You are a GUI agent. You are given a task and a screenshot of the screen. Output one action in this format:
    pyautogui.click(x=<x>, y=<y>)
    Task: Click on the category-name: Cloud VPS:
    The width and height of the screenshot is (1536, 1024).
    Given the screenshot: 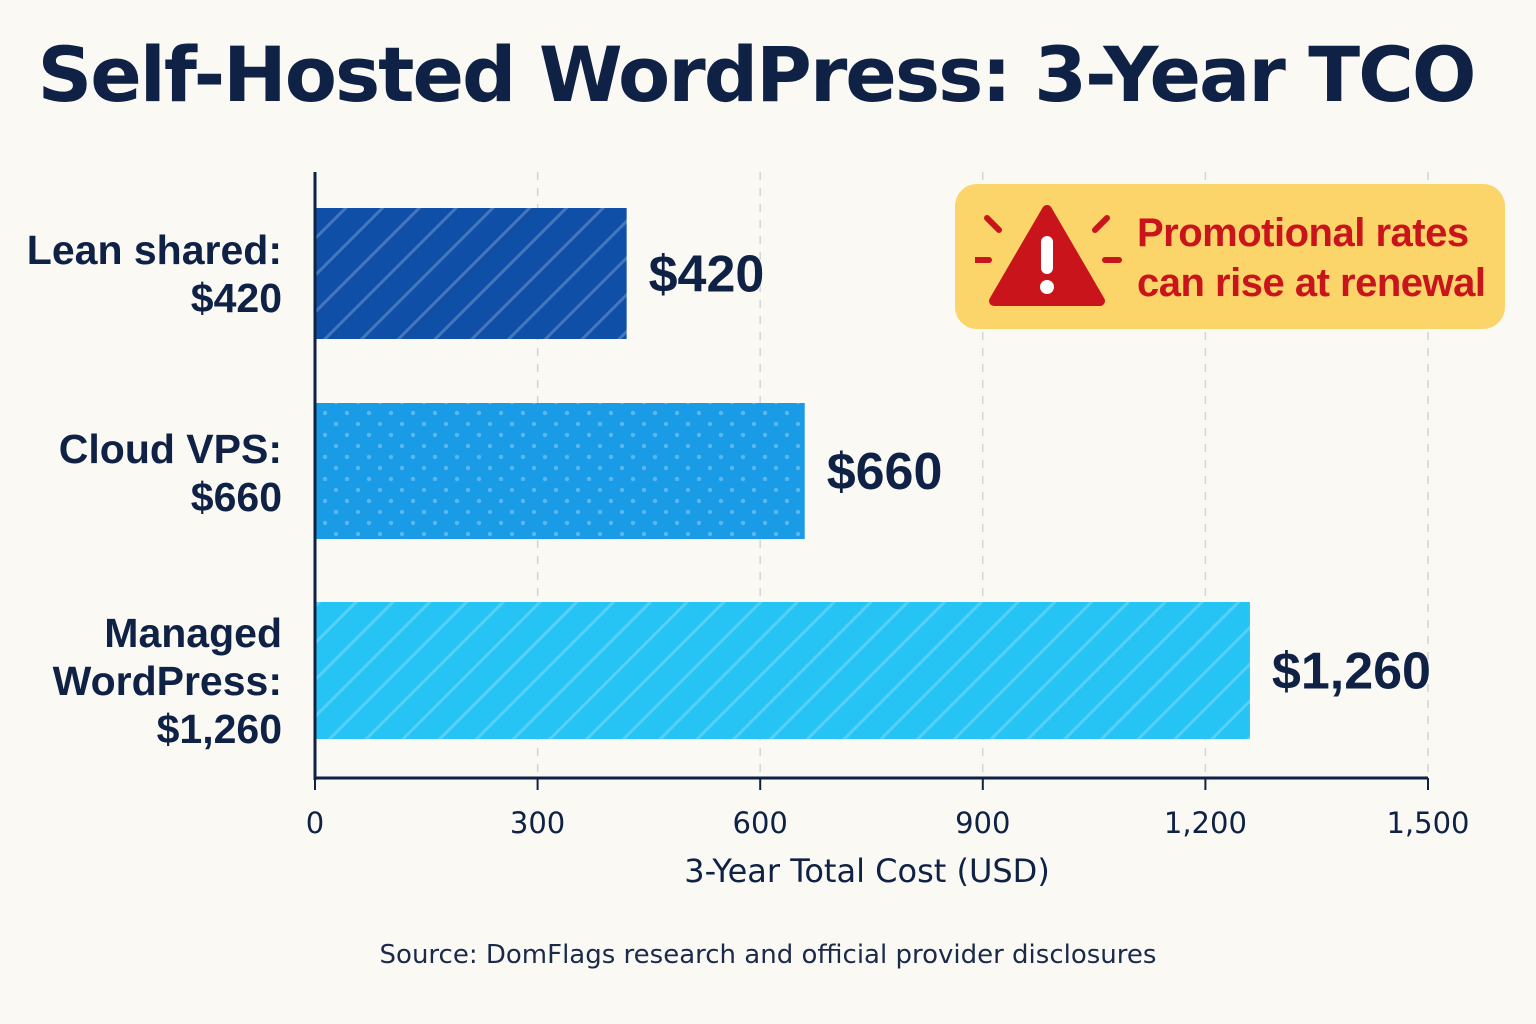 What is the action you would take?
    pyautogui.click(x=170, y=449)
    